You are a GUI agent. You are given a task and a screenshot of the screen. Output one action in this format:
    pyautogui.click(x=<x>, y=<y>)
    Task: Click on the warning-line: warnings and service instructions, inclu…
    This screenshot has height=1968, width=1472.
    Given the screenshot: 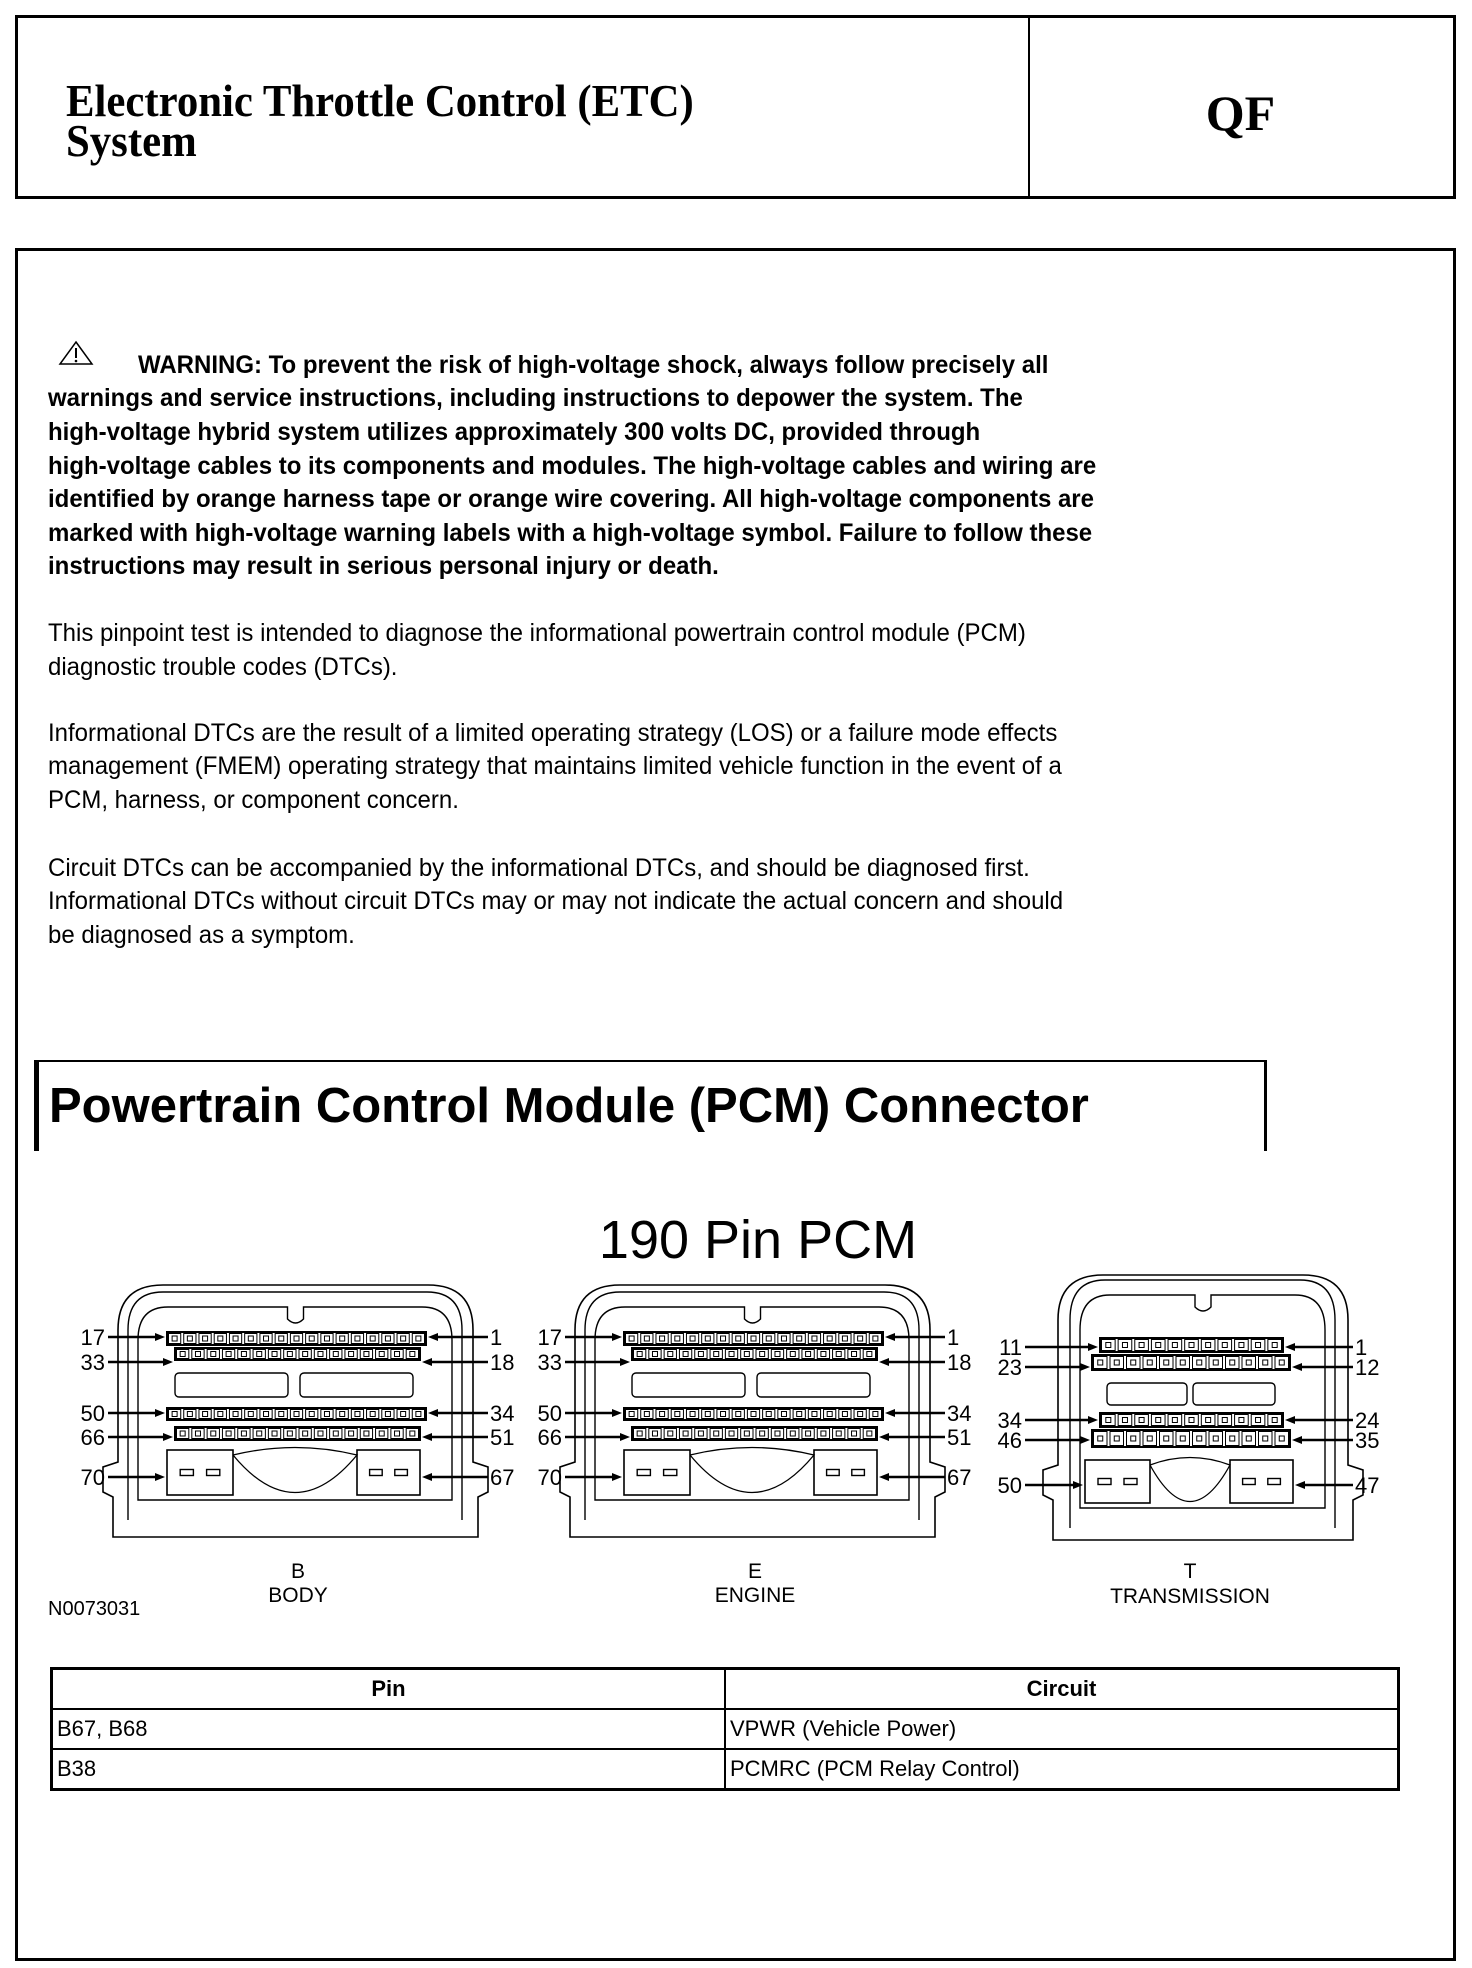 What is the action you would take?
    pyautogui.click(x=535, y=398)
    